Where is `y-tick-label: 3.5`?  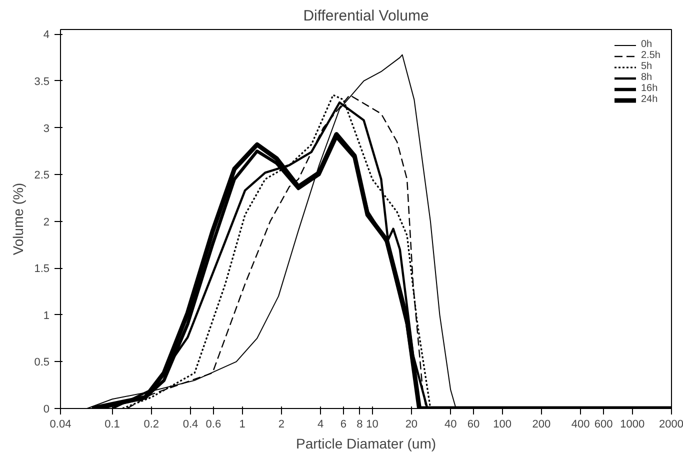
y-tick-label: 3.5 is located at coordinates (42, 82).